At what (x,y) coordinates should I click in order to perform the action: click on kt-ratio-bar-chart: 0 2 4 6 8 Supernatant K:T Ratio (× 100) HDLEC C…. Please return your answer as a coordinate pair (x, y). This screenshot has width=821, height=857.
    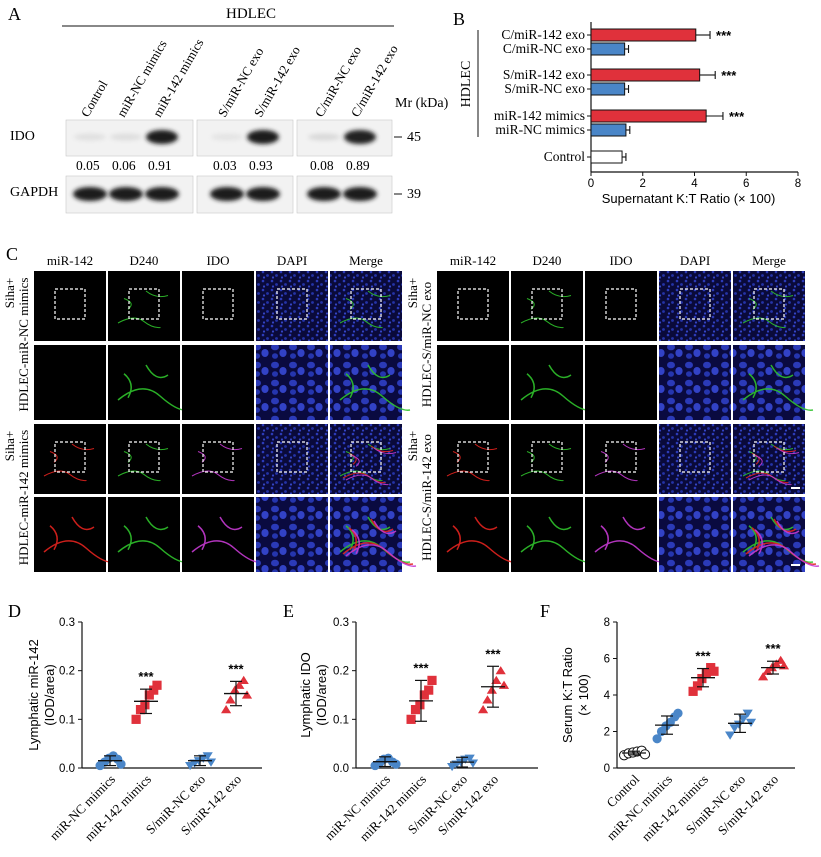
    Looking at the image, I should click on (630, 114).